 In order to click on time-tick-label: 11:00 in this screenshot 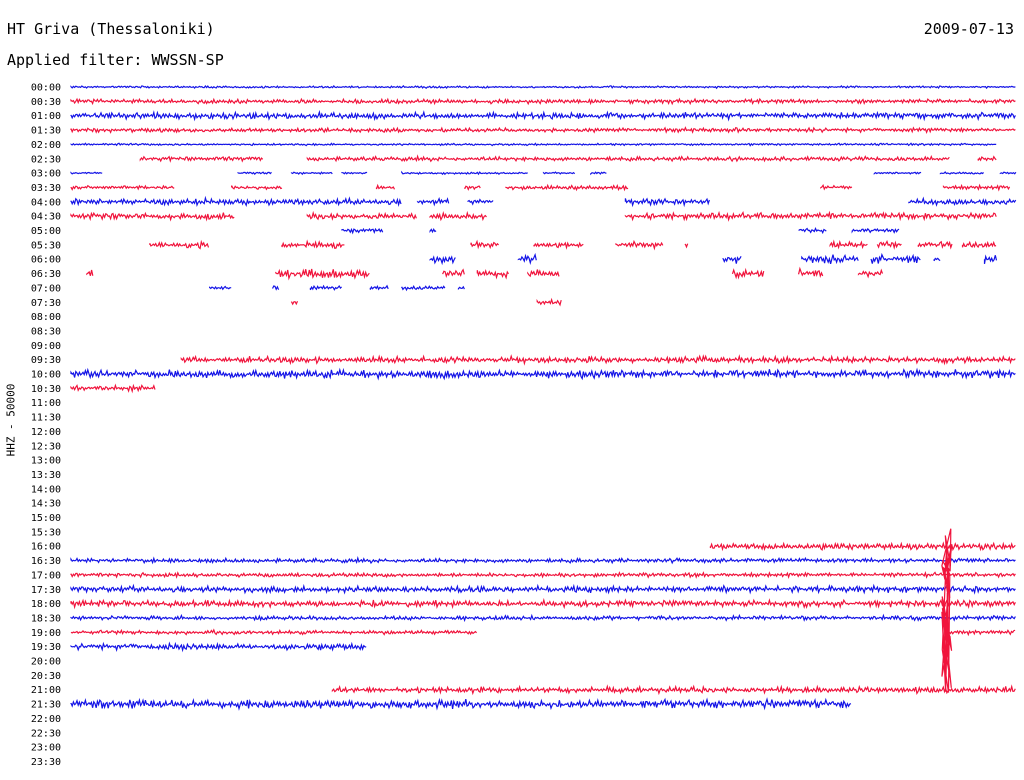, I will do `click(46, 403)`.